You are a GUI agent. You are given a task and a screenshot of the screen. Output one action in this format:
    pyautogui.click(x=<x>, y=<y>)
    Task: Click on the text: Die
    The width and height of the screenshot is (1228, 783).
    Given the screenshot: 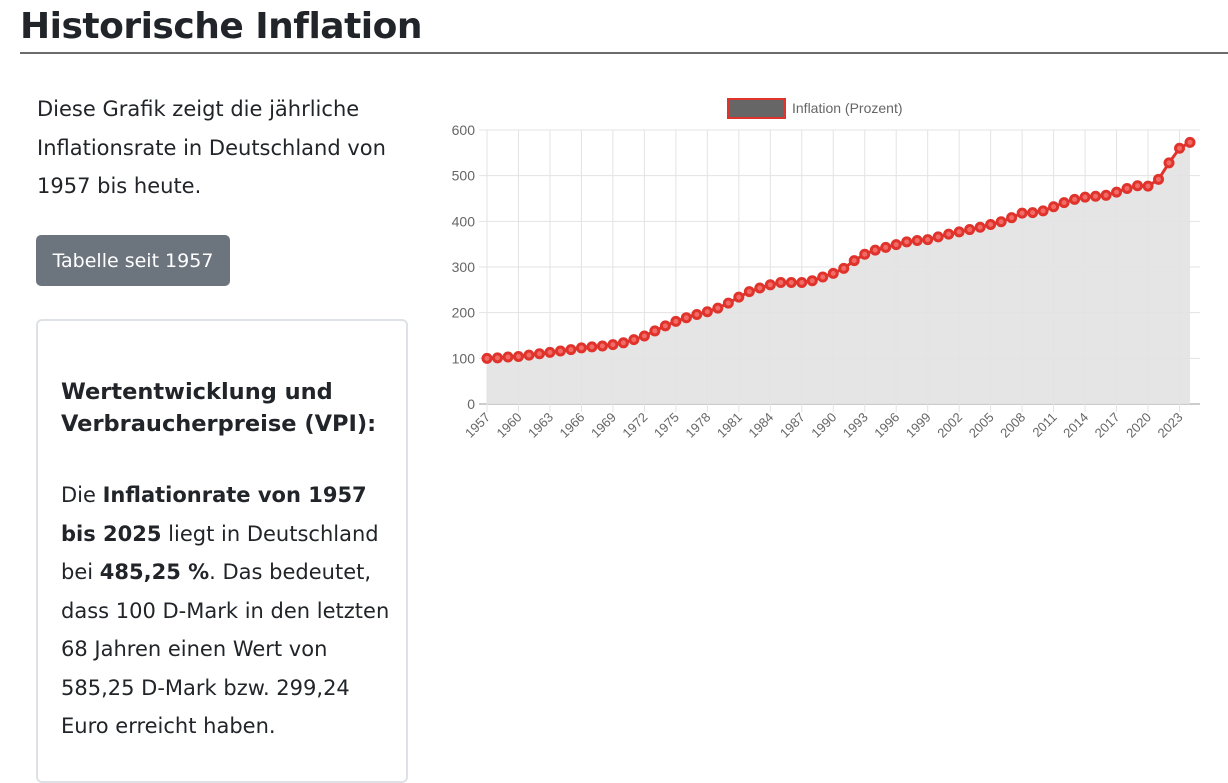 What is the action you would take?
    pyautogui.click(x=82, y=495)
    